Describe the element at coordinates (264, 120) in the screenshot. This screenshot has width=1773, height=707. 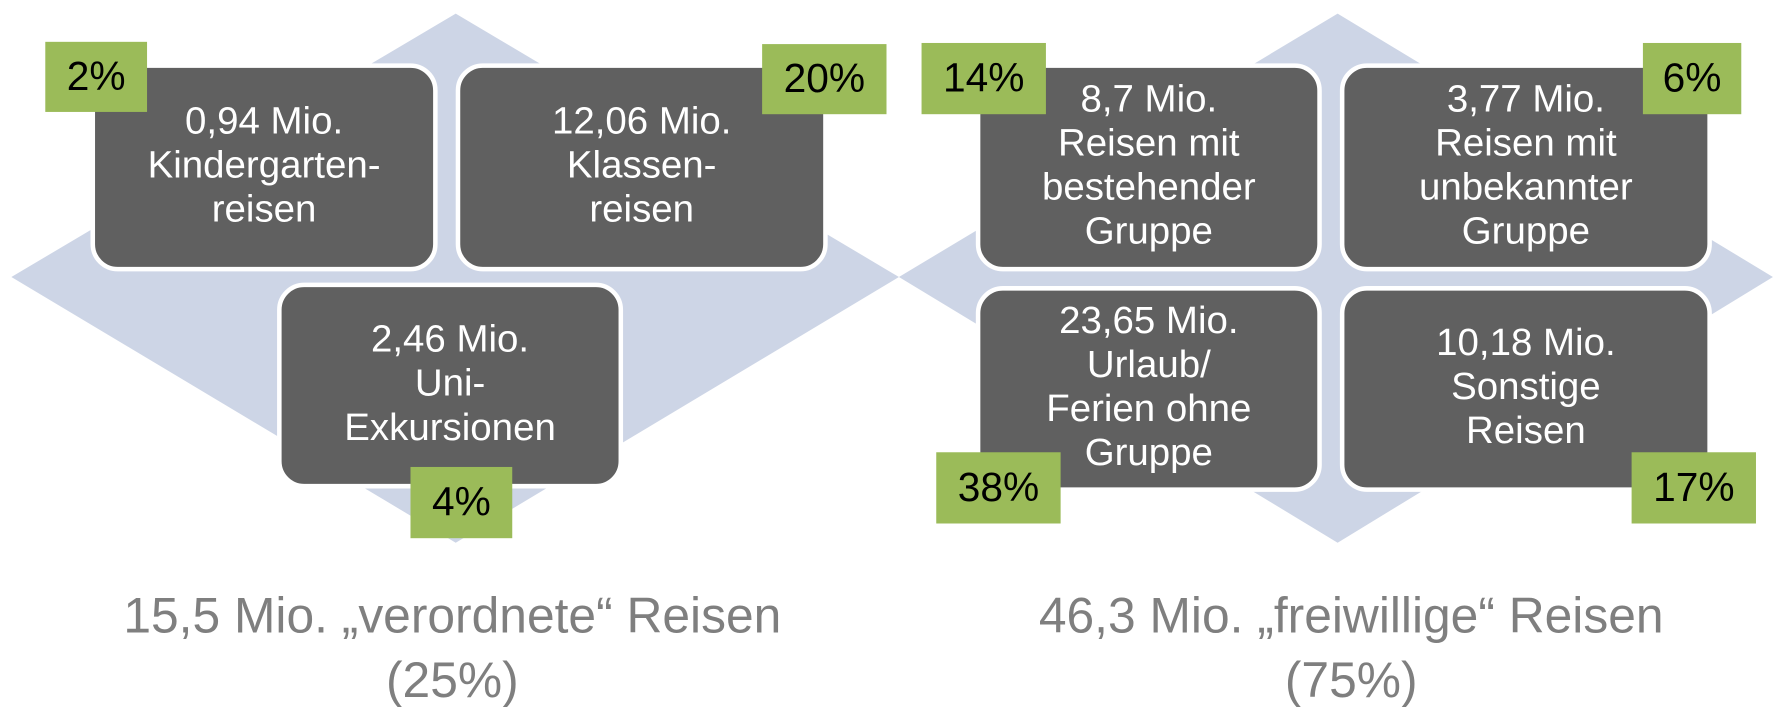
I see `box-label: 0,94 Mio.` at that location.